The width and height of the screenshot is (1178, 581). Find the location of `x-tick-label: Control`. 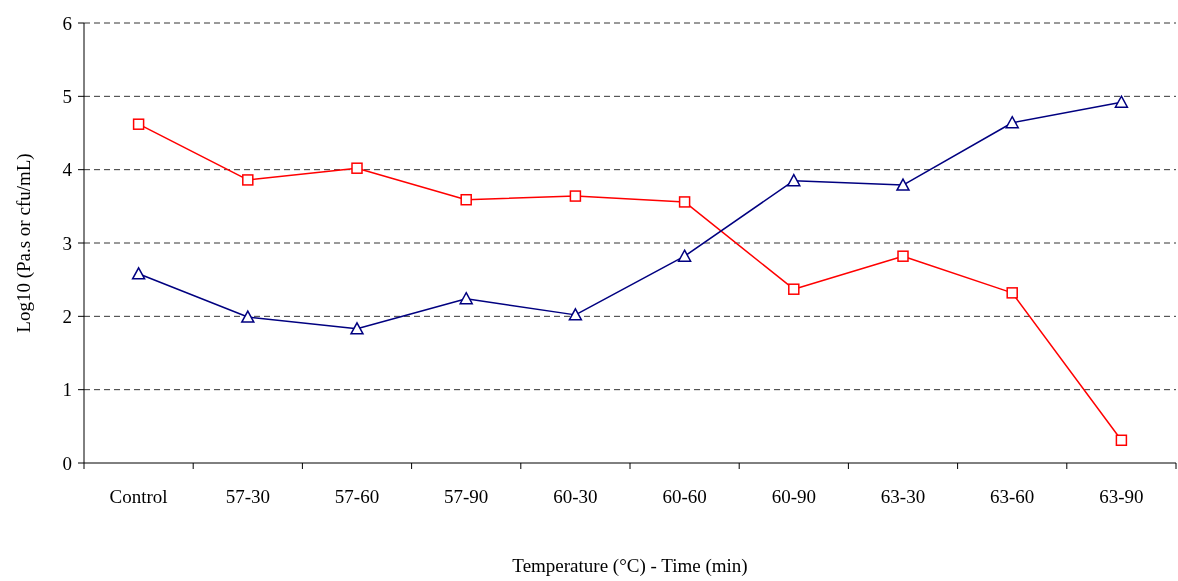

x-tick-label: Control is located at coordinates (138, 496).